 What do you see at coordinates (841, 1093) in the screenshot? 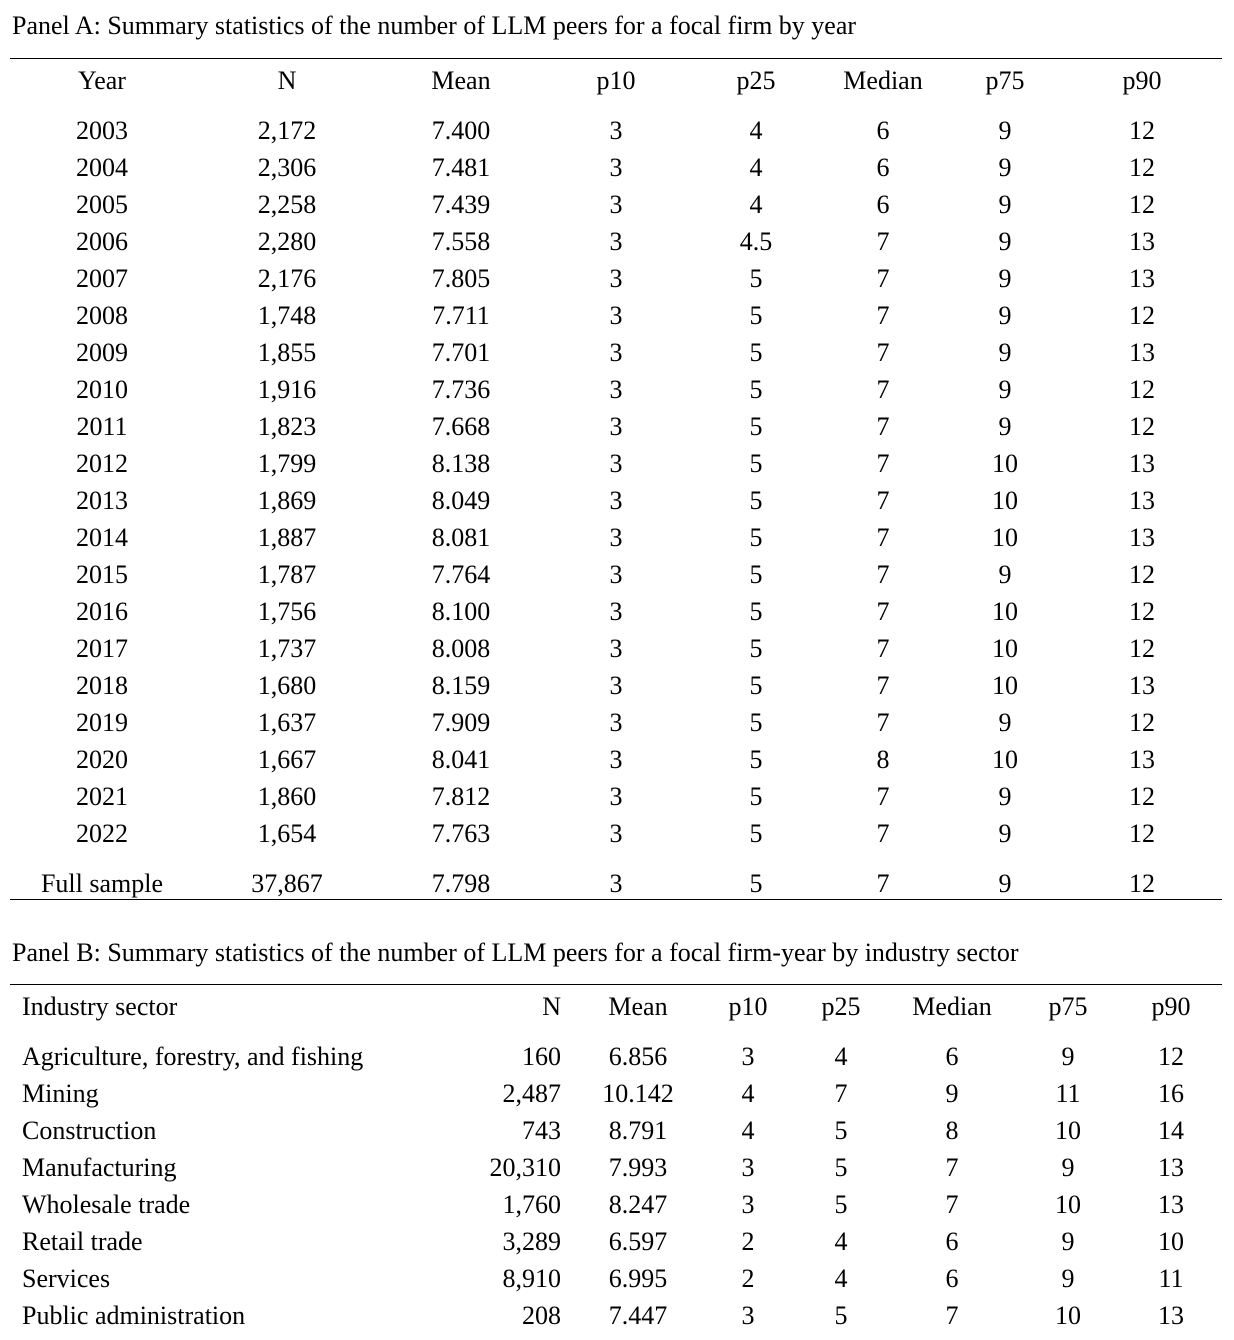
I see `panel-b-table-row-p25: 7` at bounding box center [841, 1093].